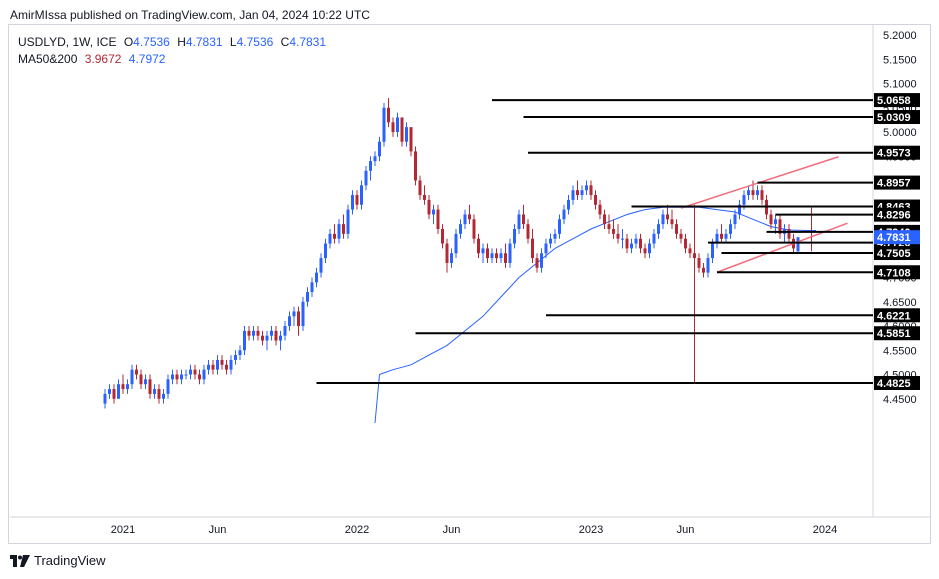 The height and width of the screenshot is (579, 939). What do you see at coordinates (147, 59) in the screenshot?
I see `legend-ma200-value: 4.7972` at bounding box center [147, 59].